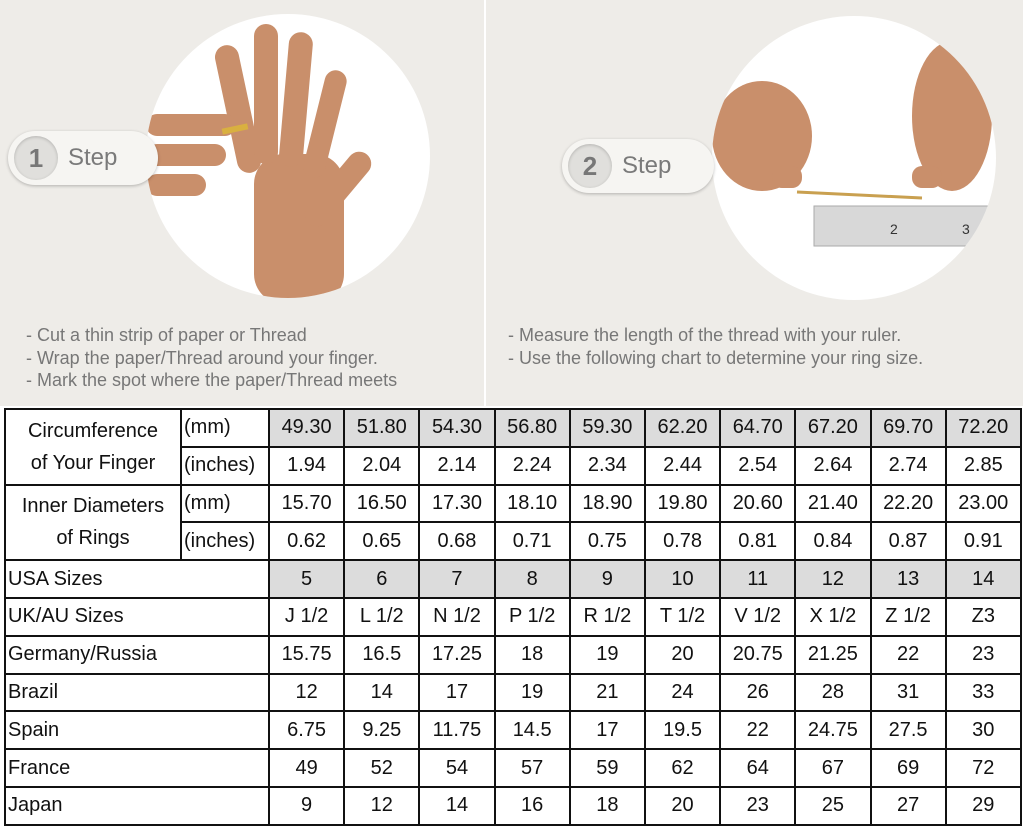 This screenshot has width=1023, height=826. Describe the element at coordinates (532, 428) in the screenshot. I see `value-cell: 56.80` at that location.